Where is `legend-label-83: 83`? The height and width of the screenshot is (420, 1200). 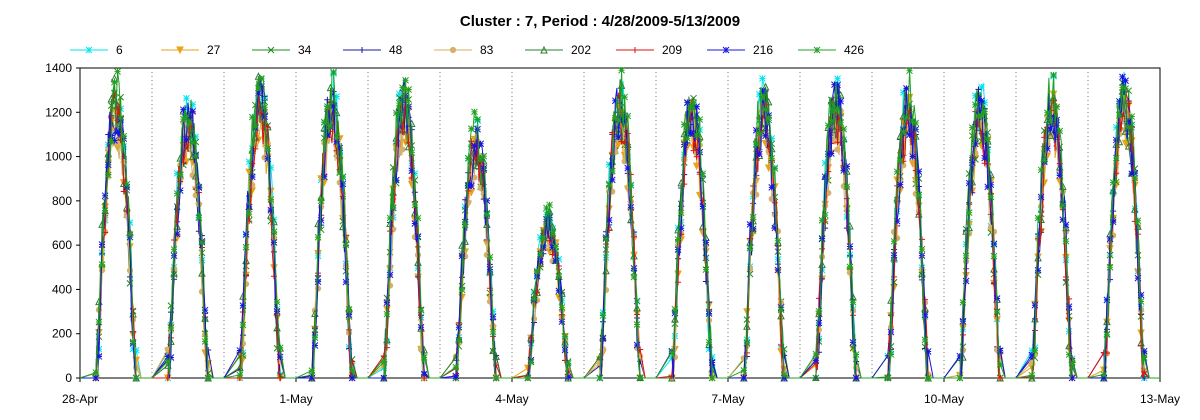
legend-label-83: 83 is located at coordinates (487, 50).